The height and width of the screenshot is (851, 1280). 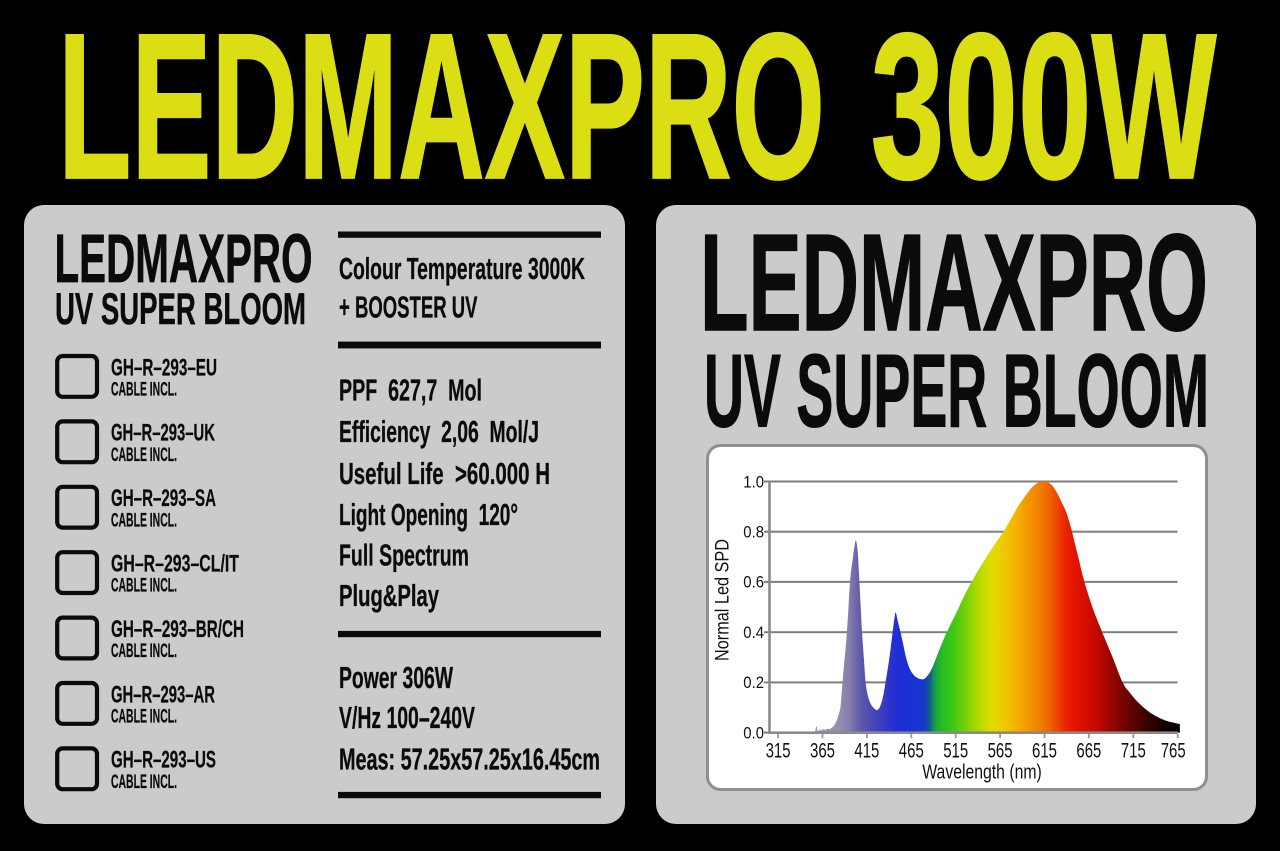 What do you see at coordinates (428, 515) in the screenshot?
I see `svg-text: Light Opening 120°` at bounding box center [428, 515].